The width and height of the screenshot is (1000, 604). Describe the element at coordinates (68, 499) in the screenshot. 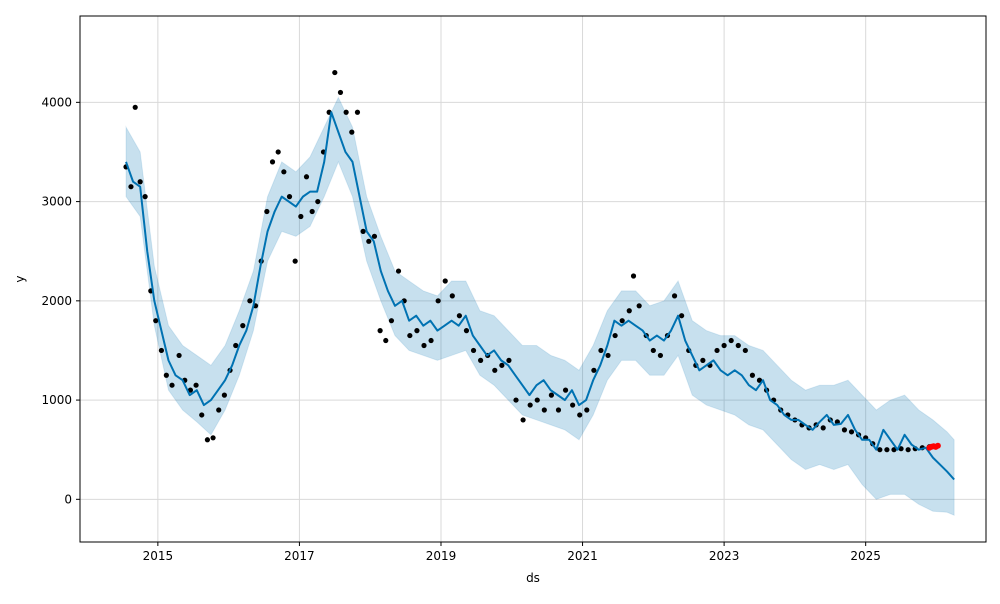

I see `y-tick-label: 0` at that location.